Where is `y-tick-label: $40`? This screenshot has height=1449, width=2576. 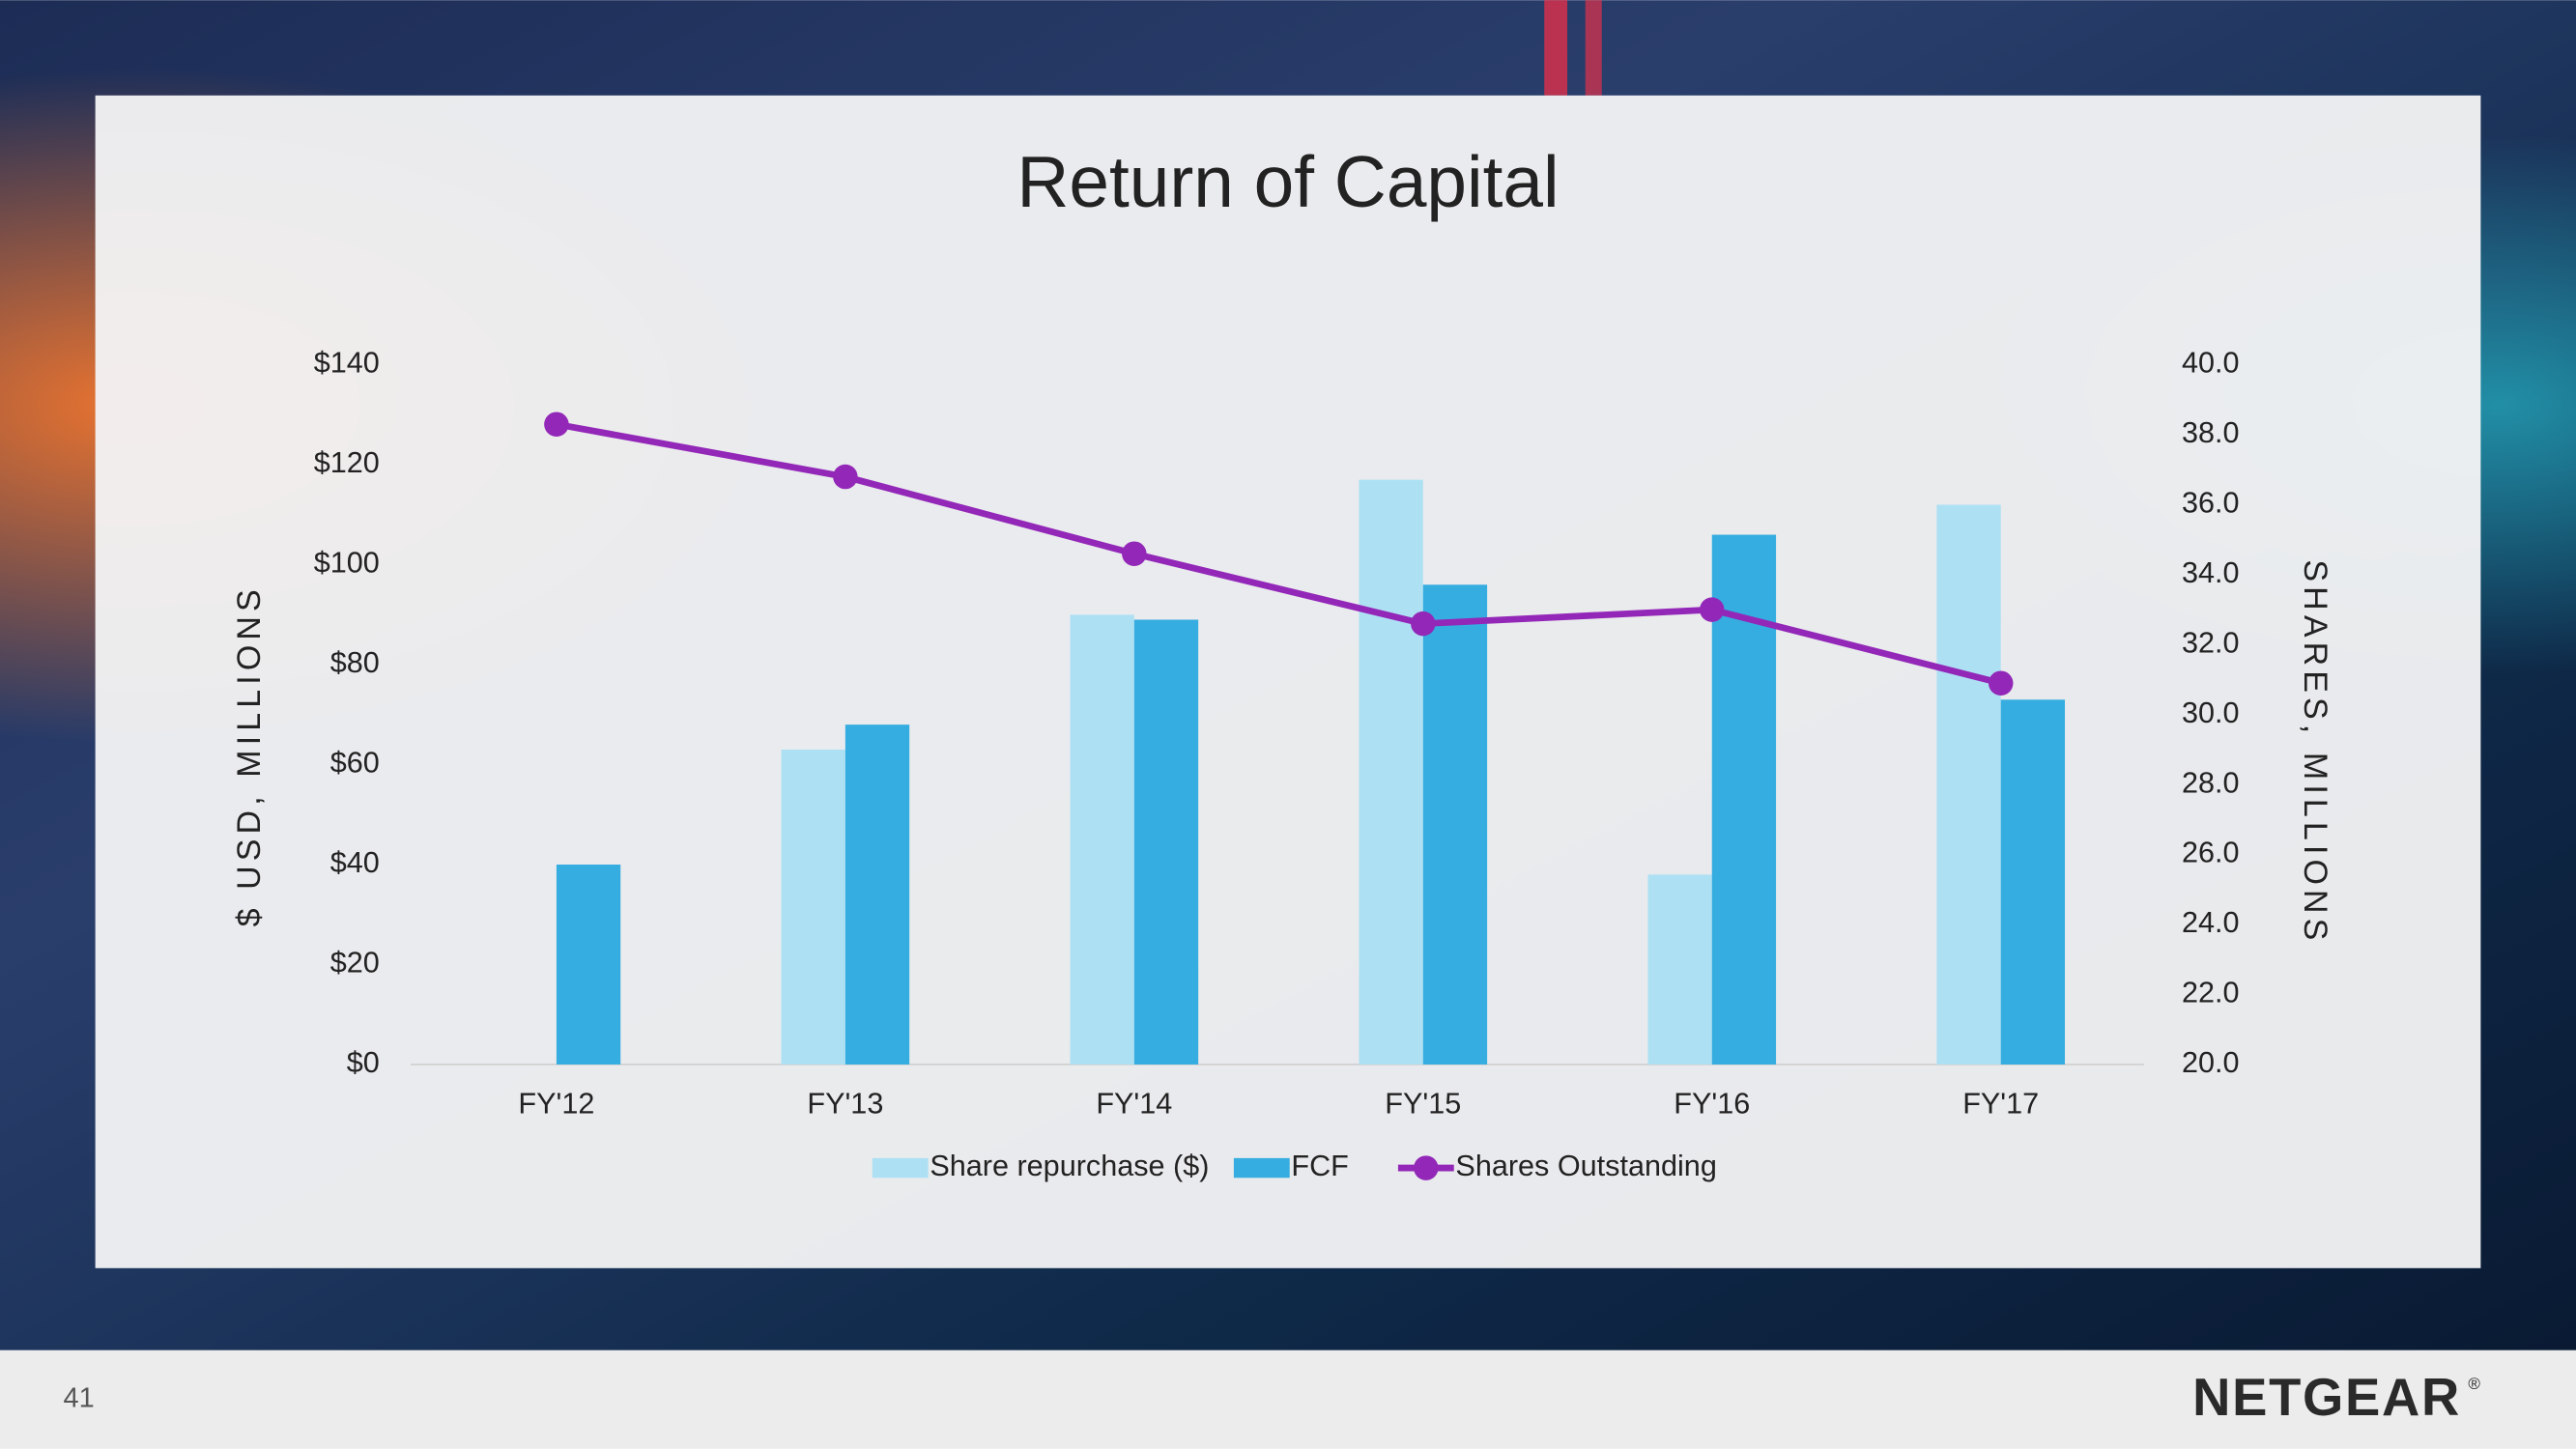
y-tick-label: $40 is located at coordinates (355, 862).